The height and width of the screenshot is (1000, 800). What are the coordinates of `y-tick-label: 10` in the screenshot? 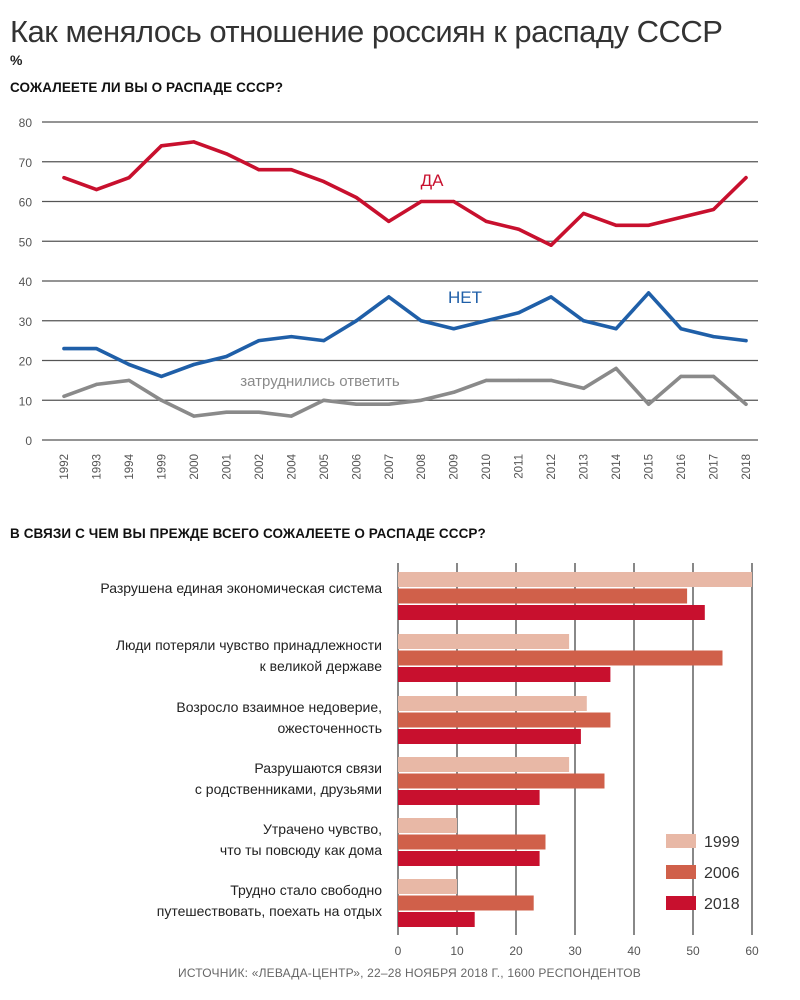 It's located at (26, 401).